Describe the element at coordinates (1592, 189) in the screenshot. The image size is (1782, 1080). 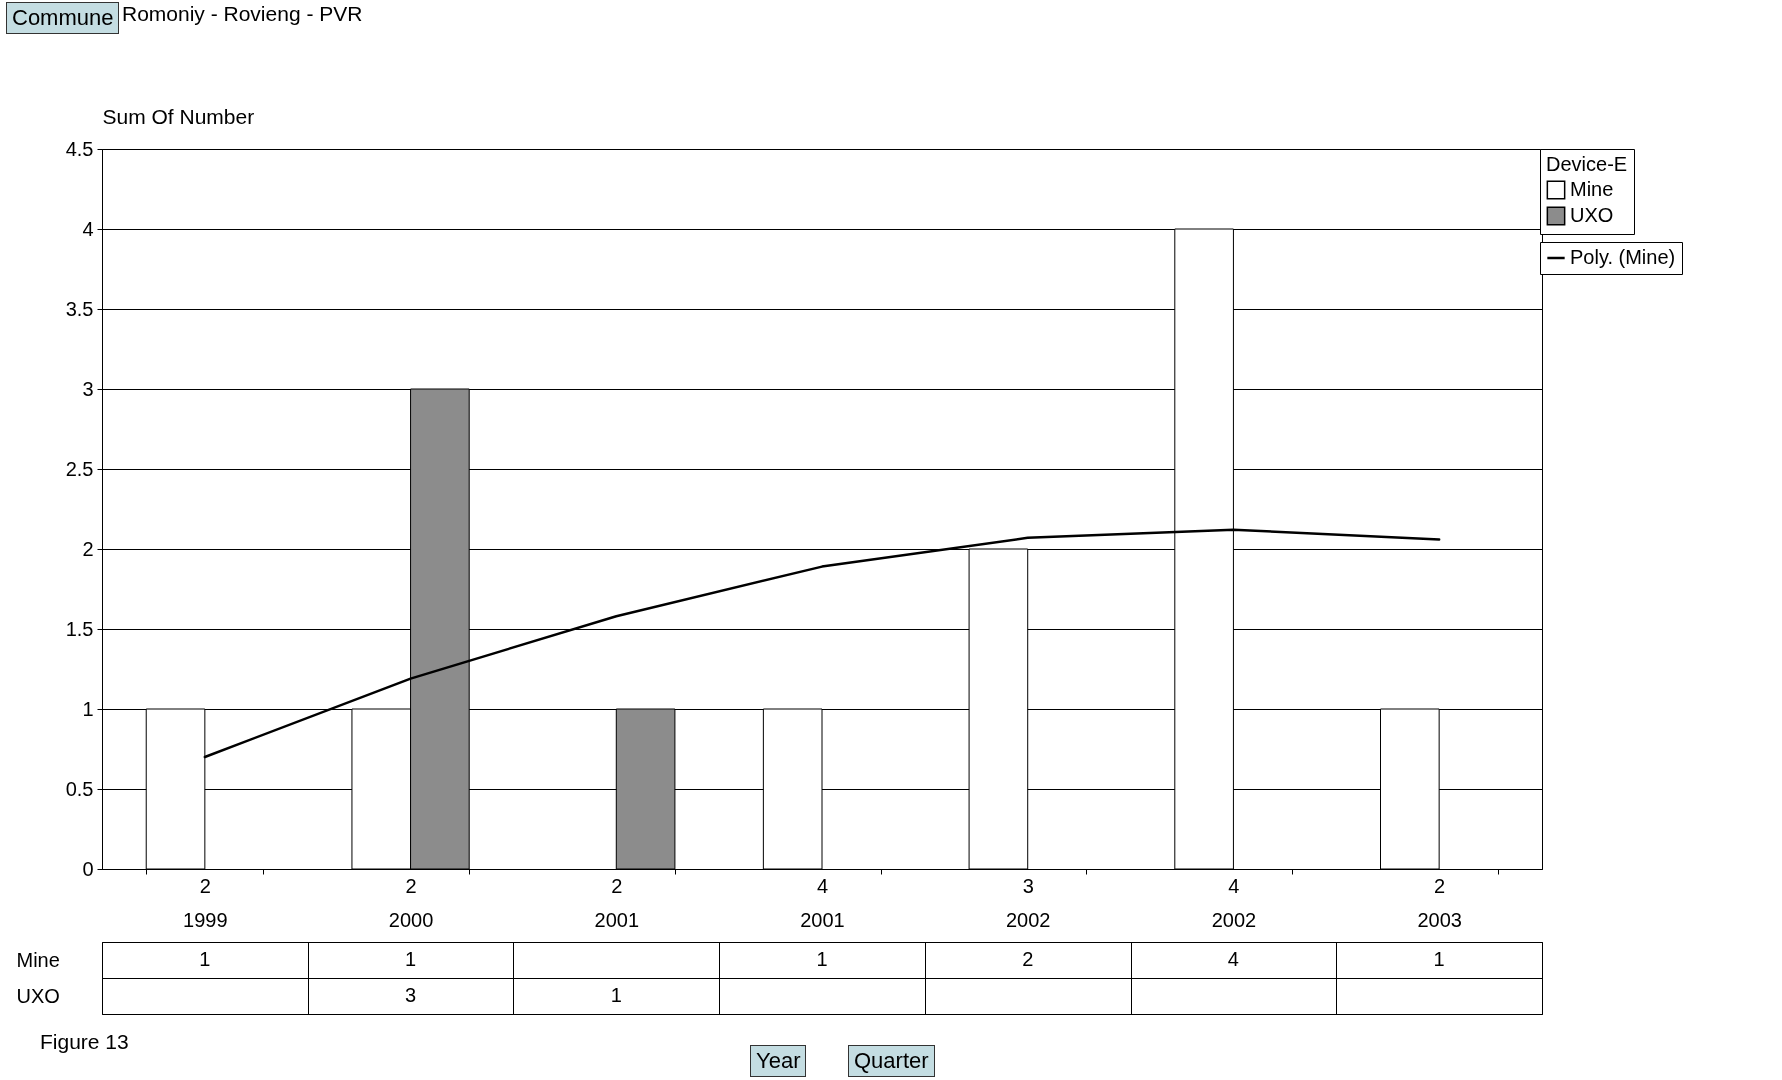
I see `legend-label: Mine` at that location.